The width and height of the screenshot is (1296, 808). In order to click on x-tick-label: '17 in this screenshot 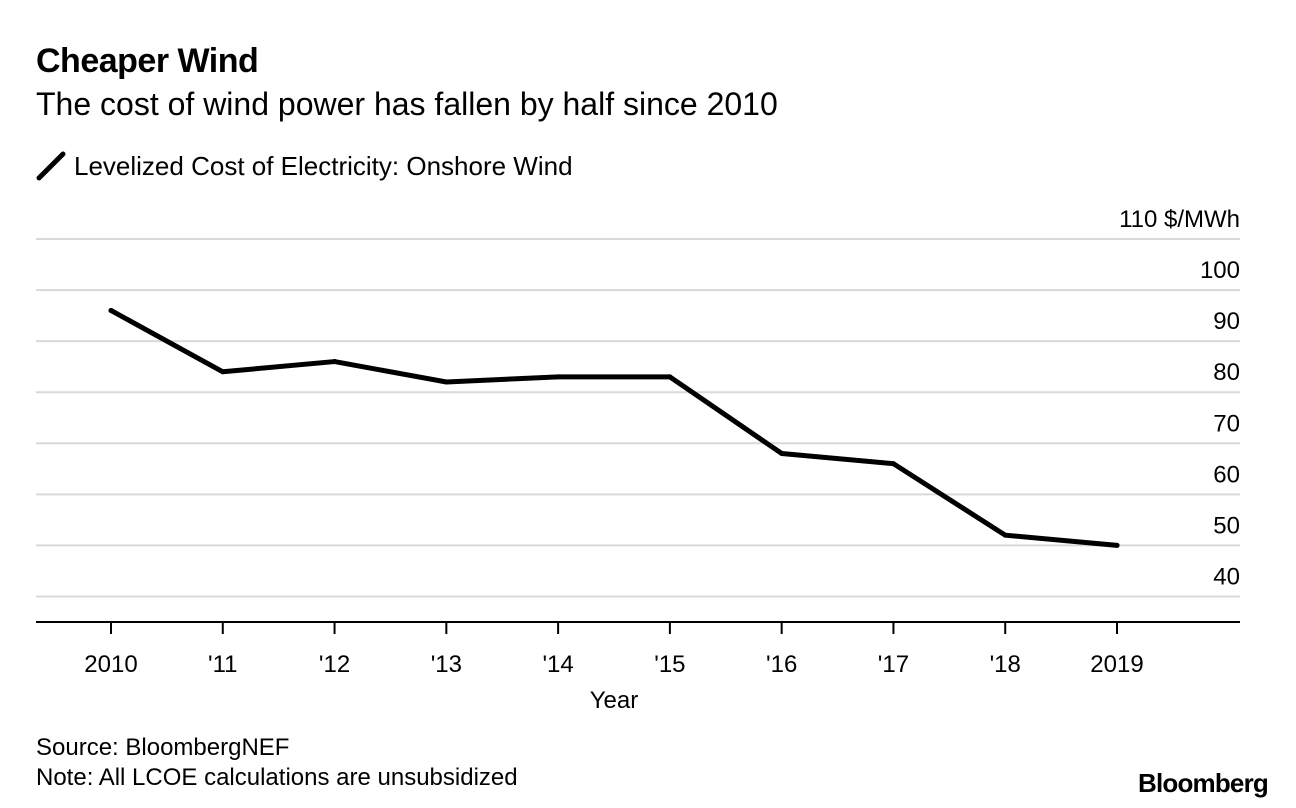, I will do `click(893, 664)`.